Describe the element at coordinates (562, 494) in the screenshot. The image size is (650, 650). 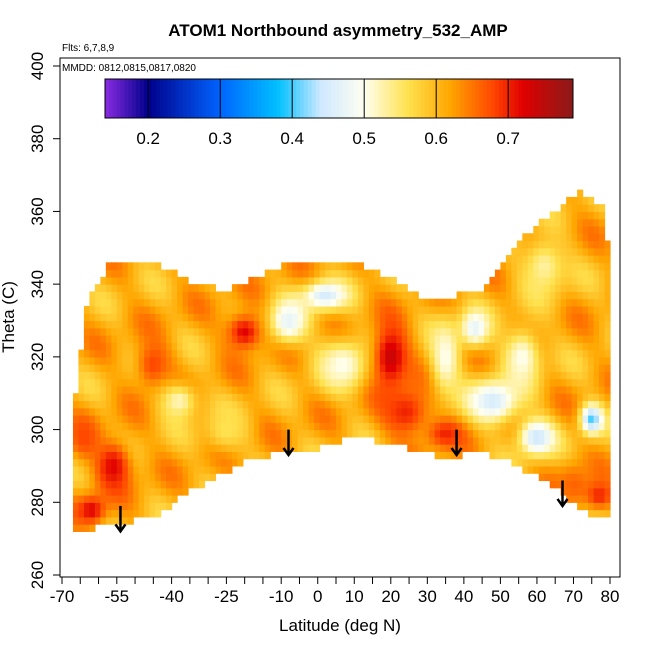
I see `down-arrow-icon` at that location.